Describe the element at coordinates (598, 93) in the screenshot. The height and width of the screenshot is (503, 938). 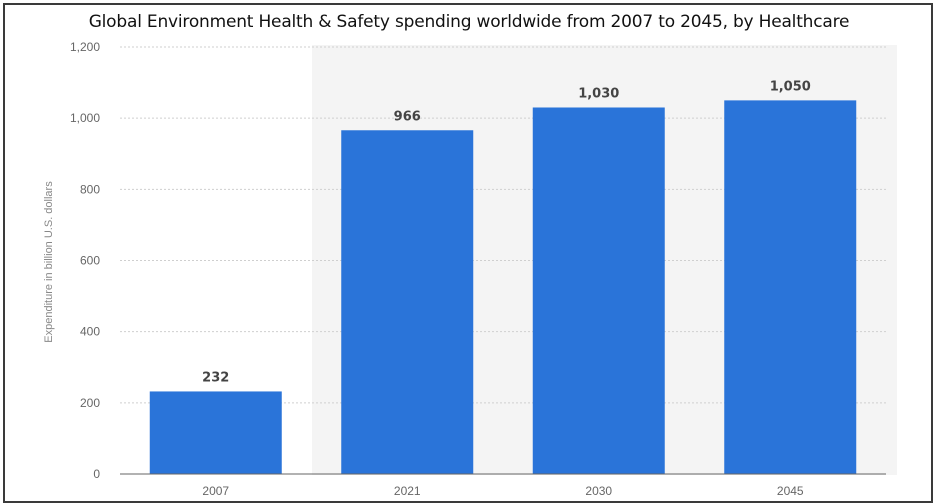
I see `data-label-2030: 1,030` at that location.